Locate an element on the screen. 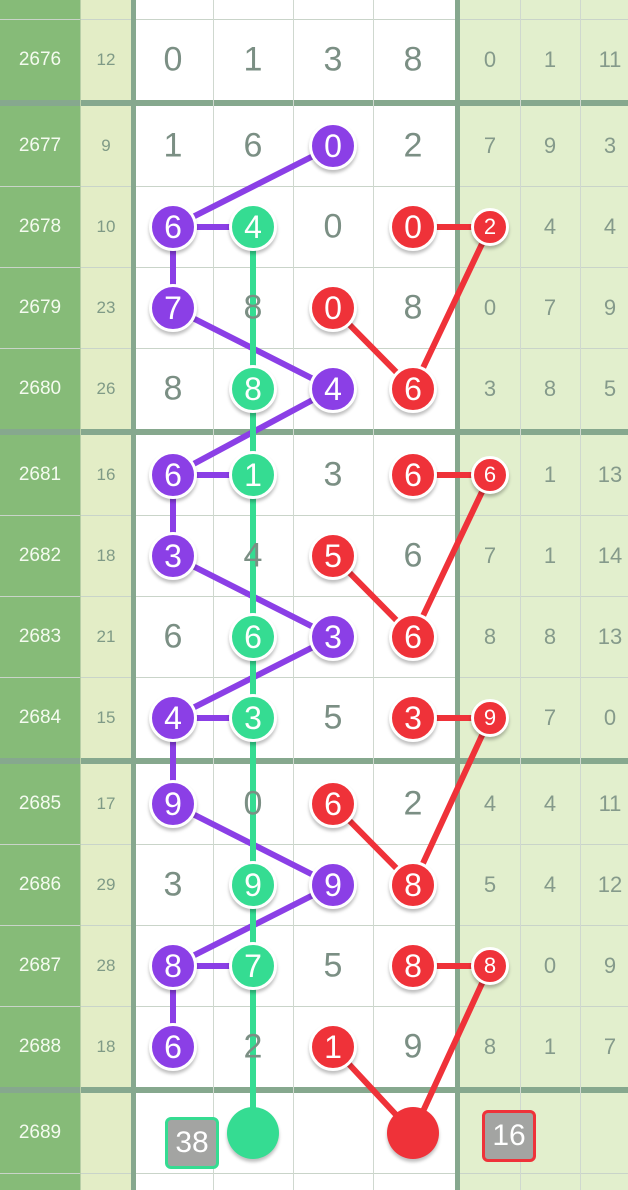 The image size is (628, 1190). red-number-ball: 8 is located at coordinates (413, 885).